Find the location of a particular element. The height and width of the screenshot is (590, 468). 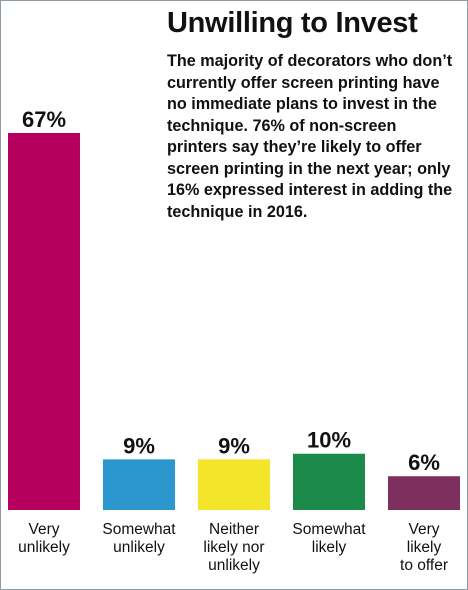

category-label-4: Very likely to offer is located at coordinates (424, 547).